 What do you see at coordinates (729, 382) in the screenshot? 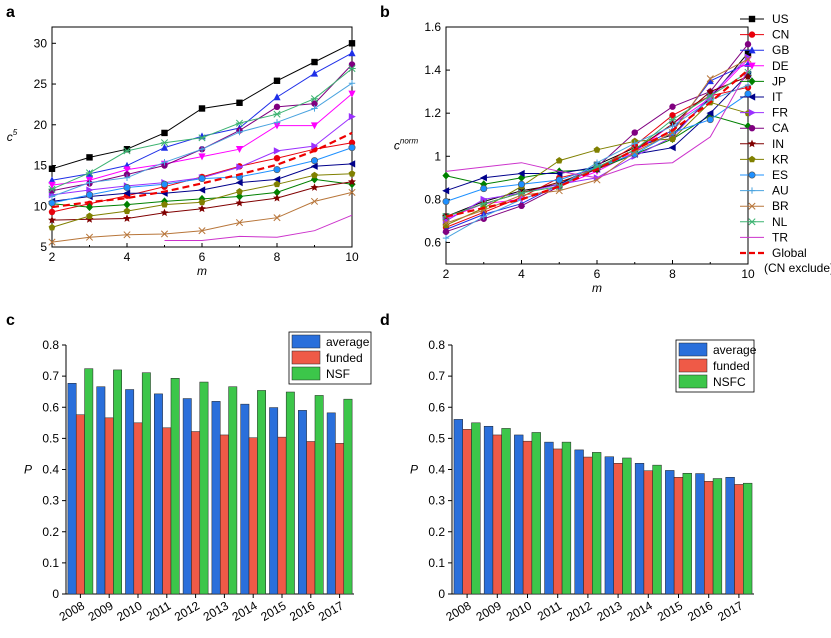
I see `legend-label-nsfc: NSFC` at bounding box center [729, 382].